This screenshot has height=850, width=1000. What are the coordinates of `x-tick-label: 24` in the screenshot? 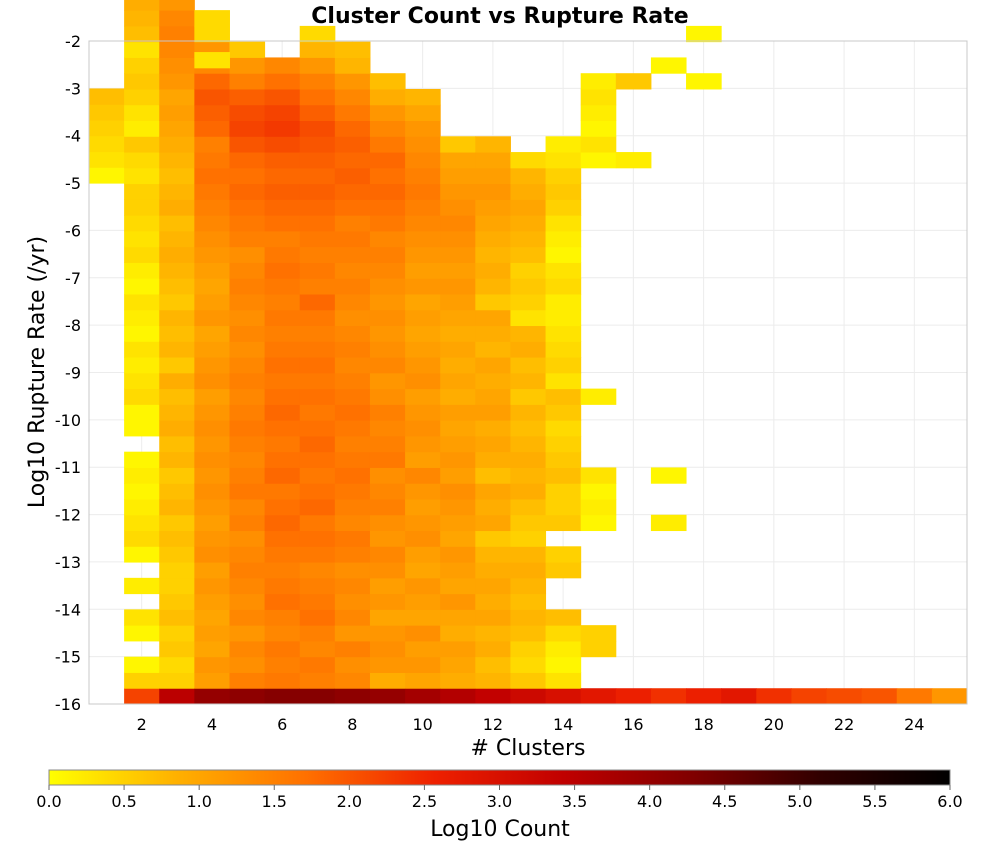 It's located at (914, 724).